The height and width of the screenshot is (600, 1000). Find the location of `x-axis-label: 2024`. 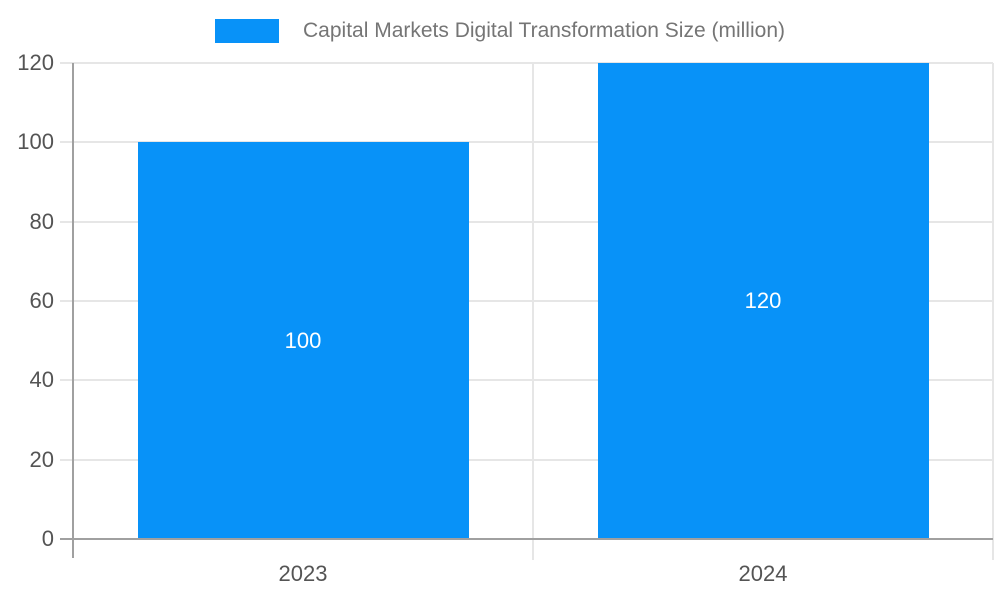

x-axis-label: 2024 is located at coordinates (763, 573).